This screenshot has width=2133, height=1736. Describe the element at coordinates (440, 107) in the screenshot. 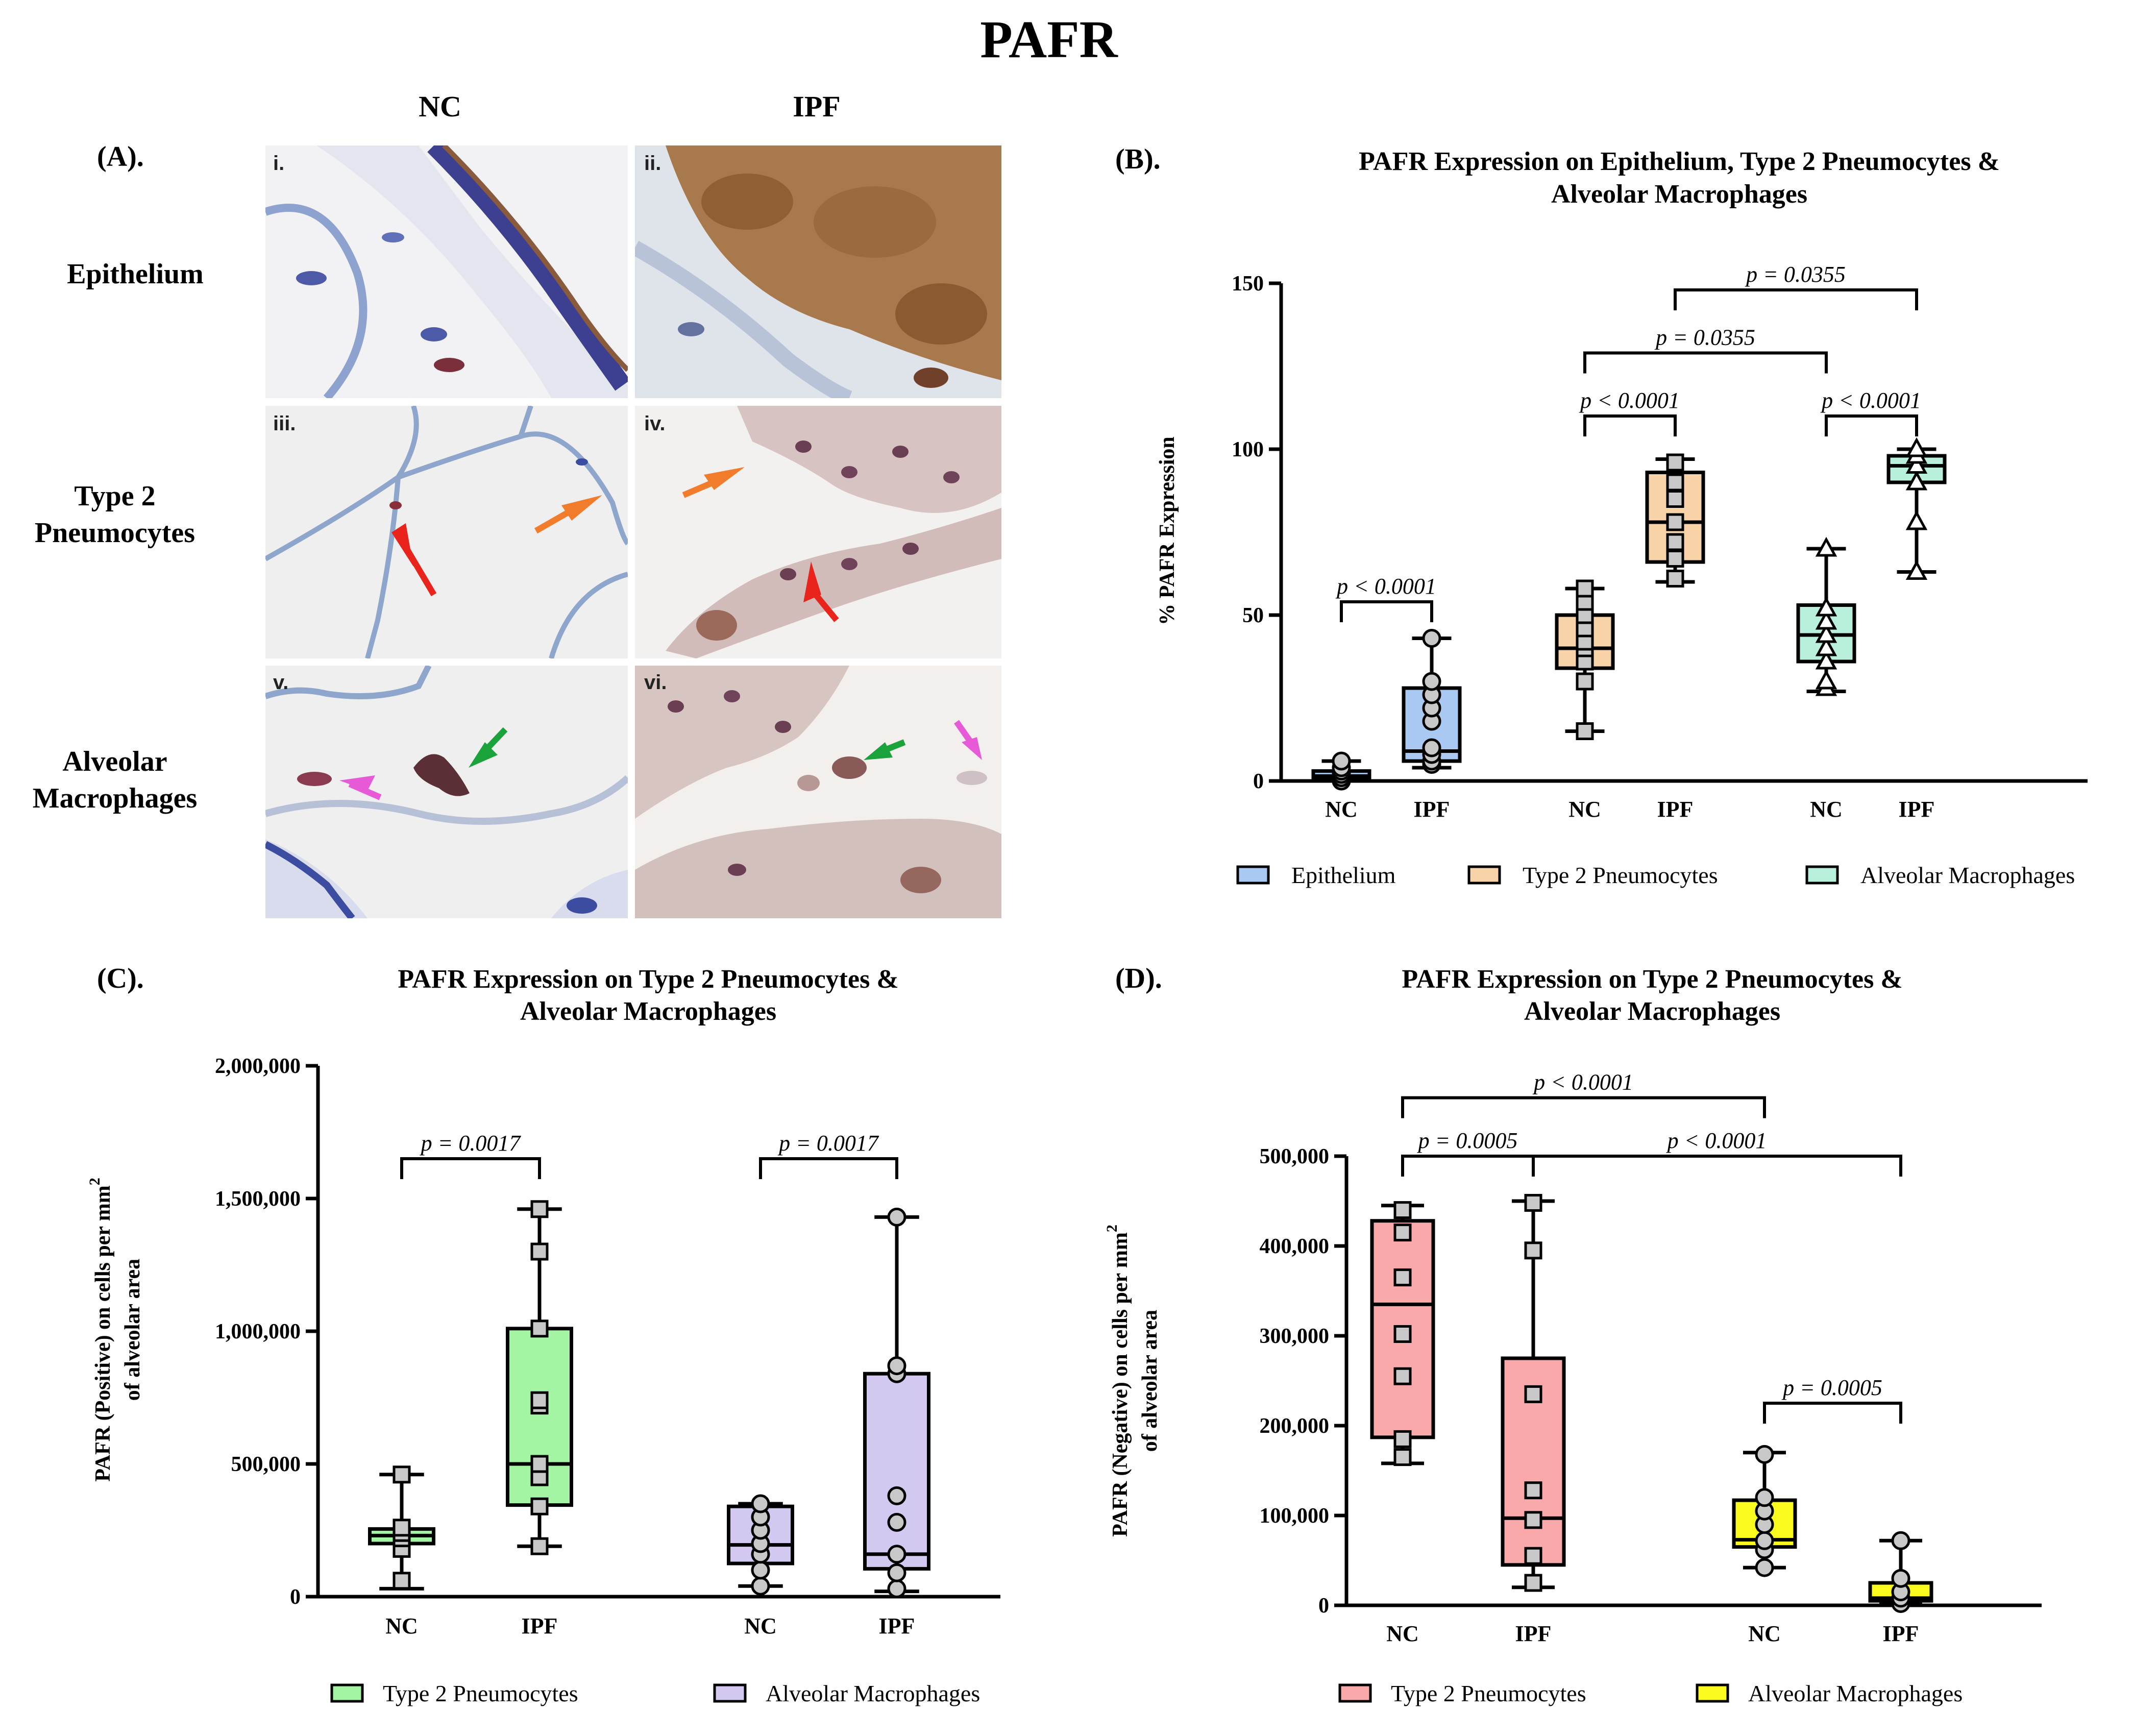

I see `panel-a-col-header-nc: NC` at that location.